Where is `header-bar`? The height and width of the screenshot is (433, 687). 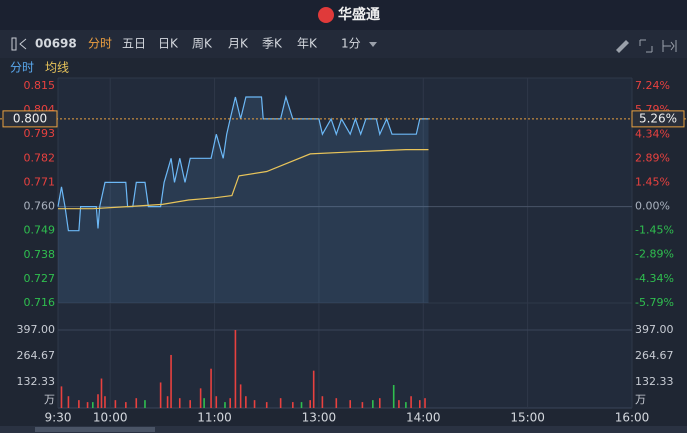
header-bar is located at coordinates (343, 15).